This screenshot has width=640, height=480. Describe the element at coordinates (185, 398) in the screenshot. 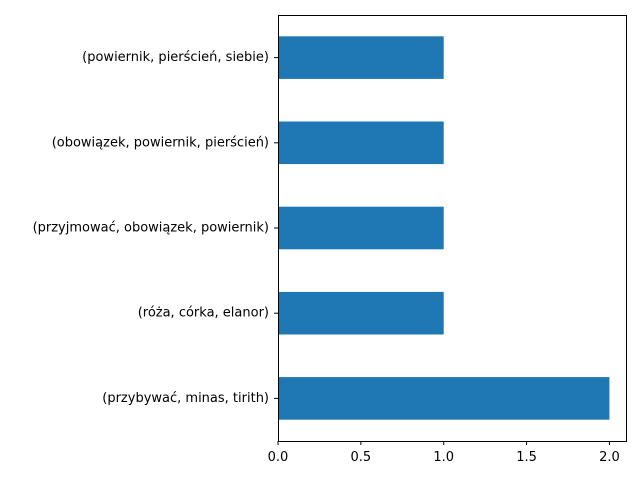

I see `y-tick-label: (przybywać, minas, tirith)` at that location.